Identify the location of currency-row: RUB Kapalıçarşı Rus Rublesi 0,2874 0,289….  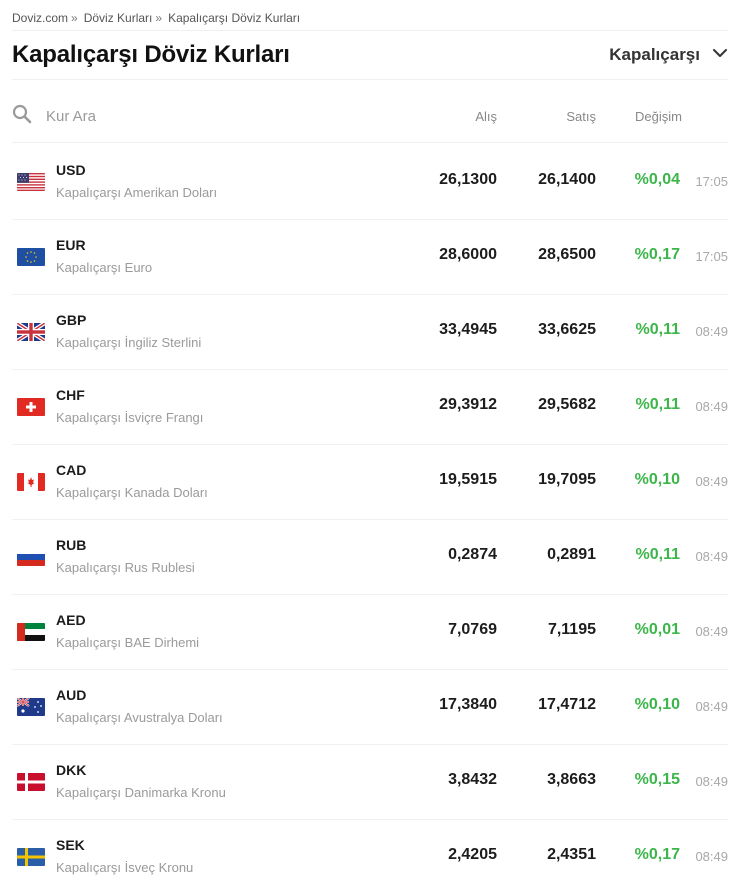
(370, 557).